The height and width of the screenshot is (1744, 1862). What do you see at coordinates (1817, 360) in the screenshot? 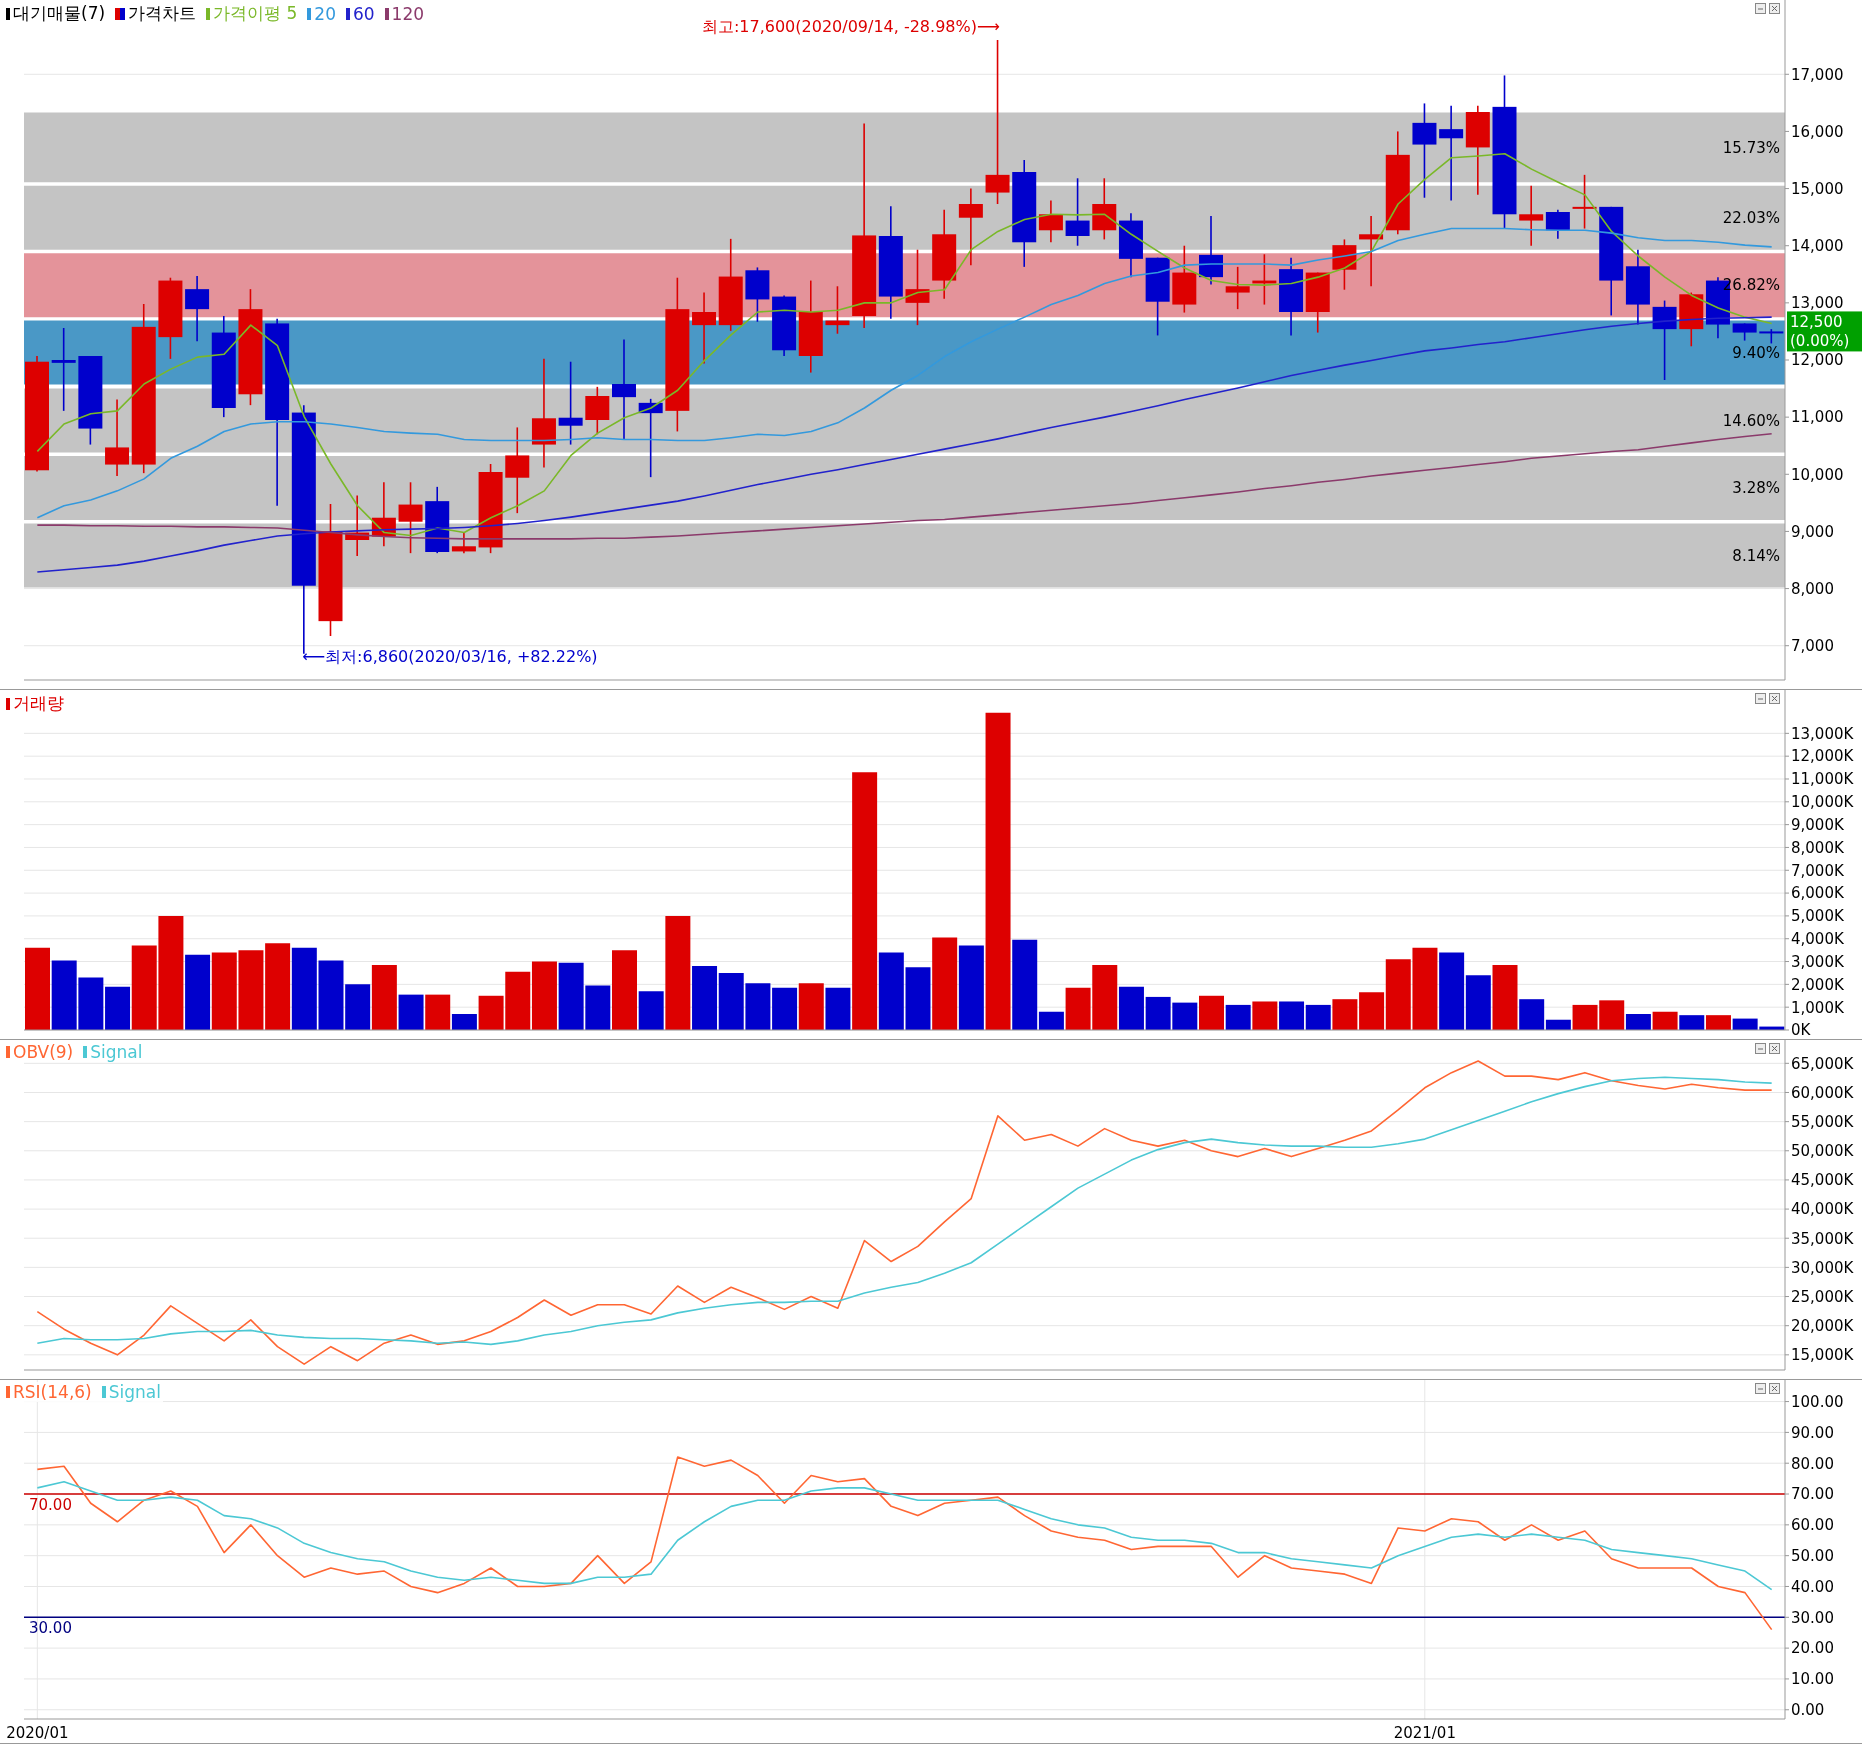
I see `y-tick-label: 12,000` at bounding box center [1817, 360].